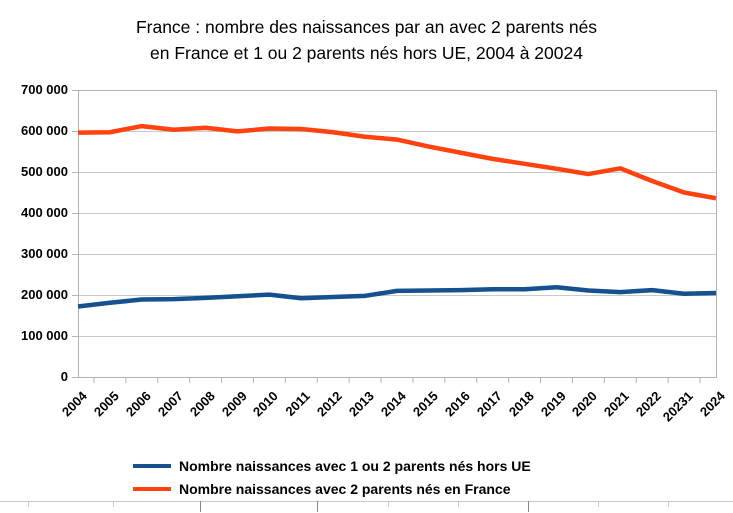 This screenshot has height=513, width=733. What do you see at coordinates (152, 466) in the screenshot?
I see `legend-swatch-blue-line` at bounding box center [152, 466].